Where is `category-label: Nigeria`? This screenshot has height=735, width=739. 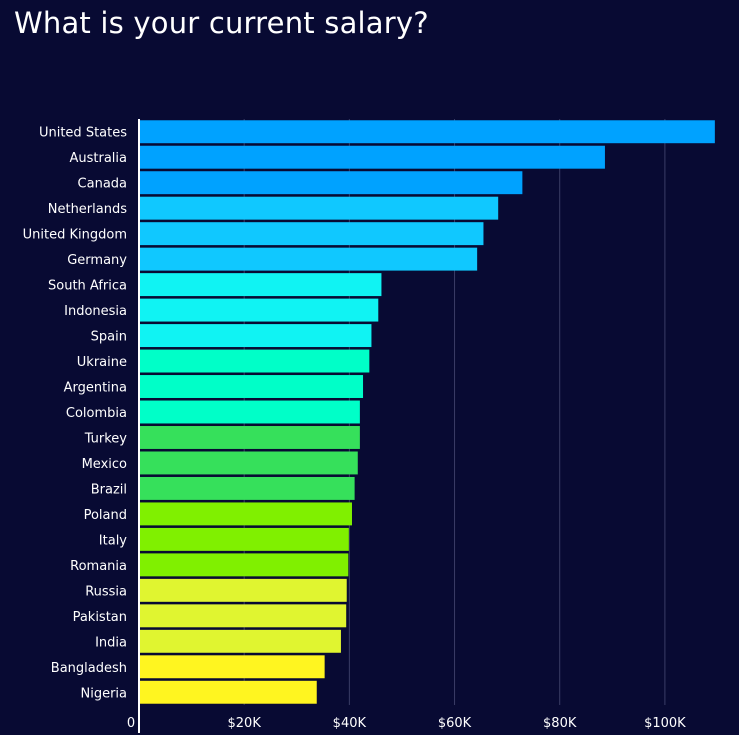
category-label: Nigeria is located at coordinates (103, 693).